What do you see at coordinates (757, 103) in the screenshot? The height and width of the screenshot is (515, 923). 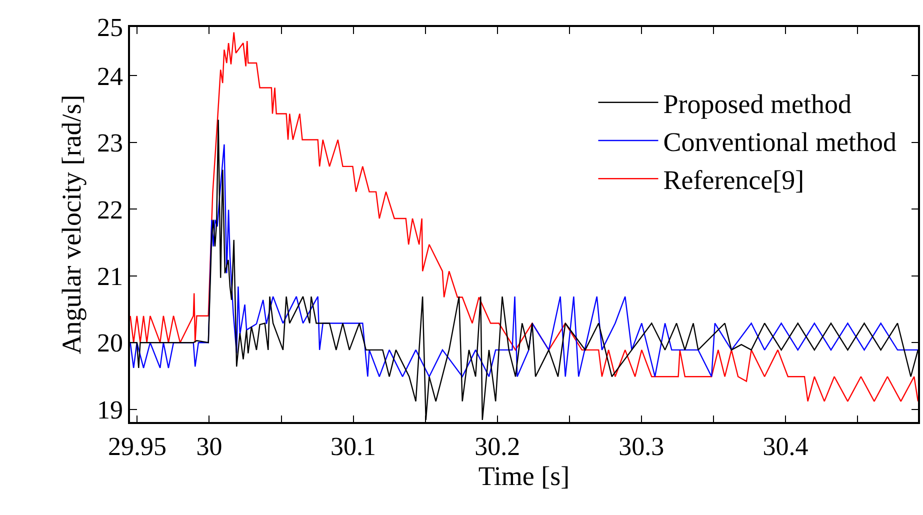 I see `legend-label: Proposed method` at bounding box center [757, 103].